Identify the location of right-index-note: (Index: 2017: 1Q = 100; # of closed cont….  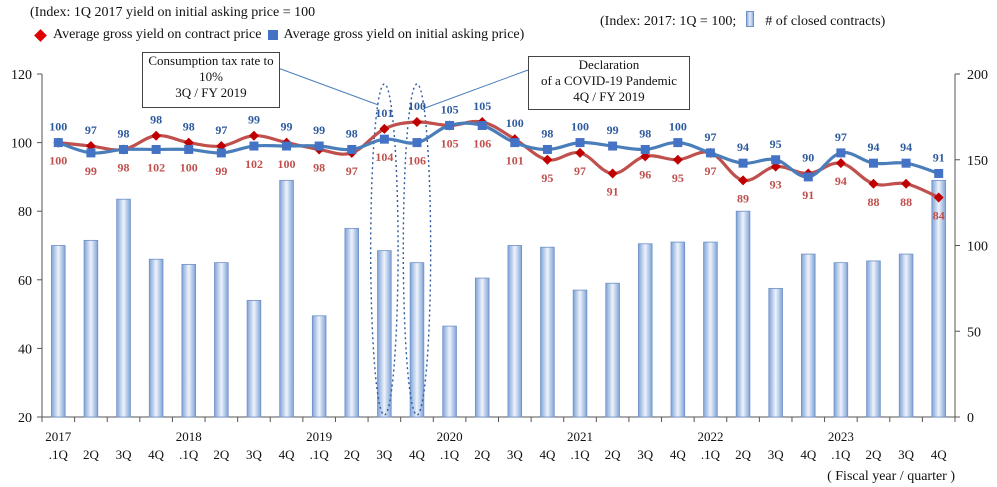
(742, 20).